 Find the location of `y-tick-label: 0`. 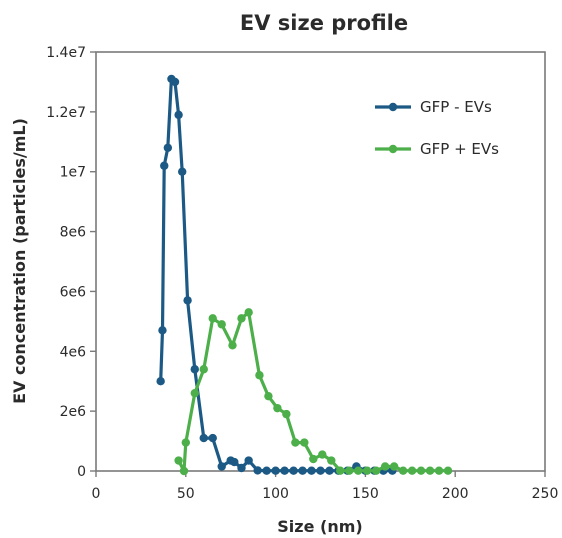

y-tick-label: 0 is located at coordinates (81, 472).